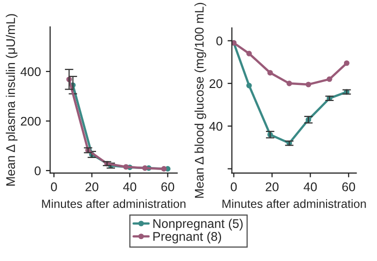  Describe the element at coordinates (215, 126) in the screenshot. I see `y-tick-label: 40` at that location.